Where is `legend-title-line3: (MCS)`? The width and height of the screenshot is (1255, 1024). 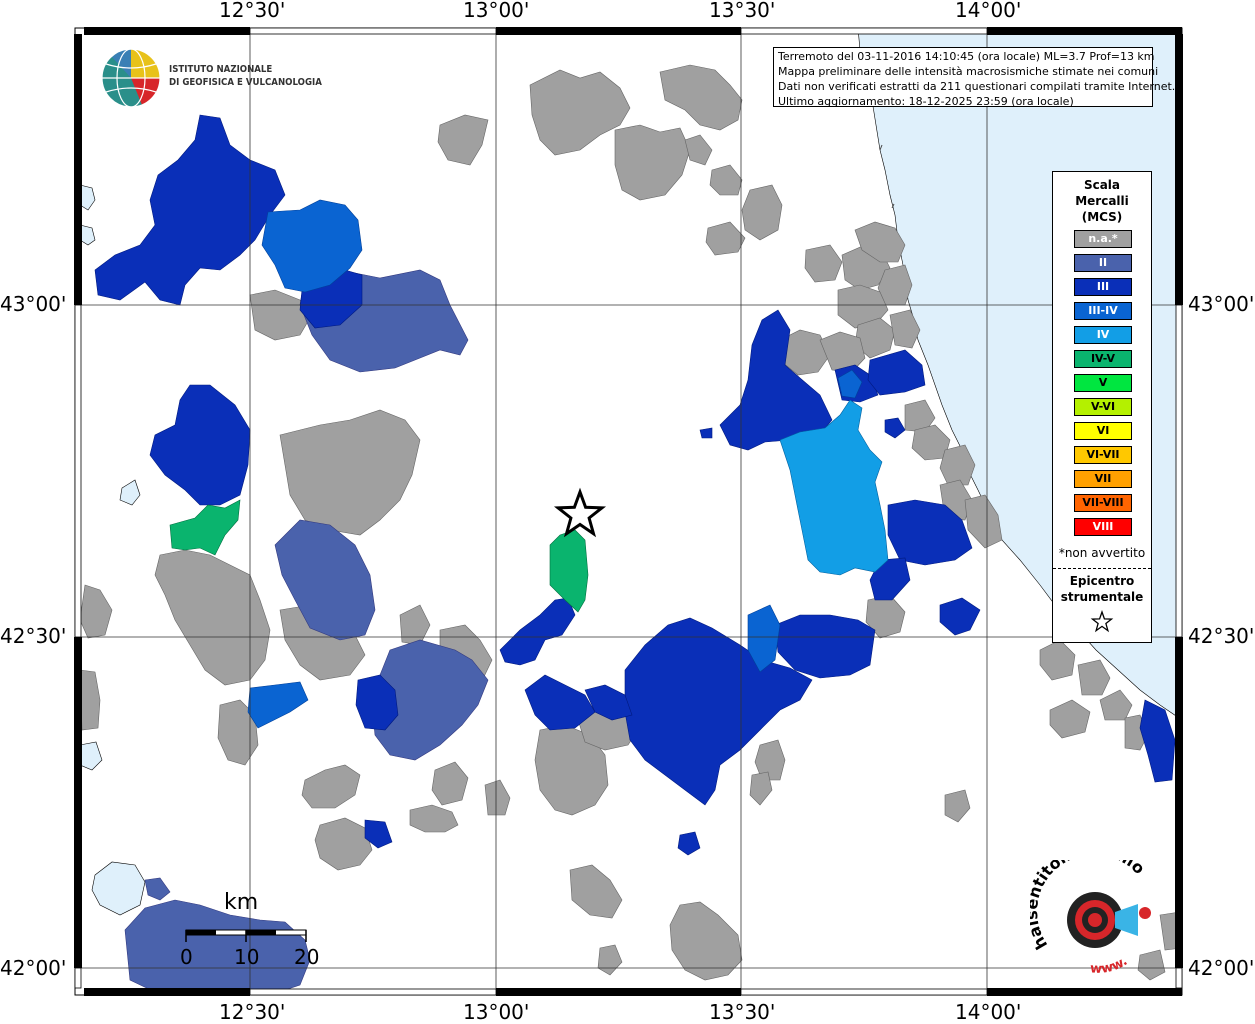
legend-title-line3: (MCS) is located at coordinates (1102, 217).